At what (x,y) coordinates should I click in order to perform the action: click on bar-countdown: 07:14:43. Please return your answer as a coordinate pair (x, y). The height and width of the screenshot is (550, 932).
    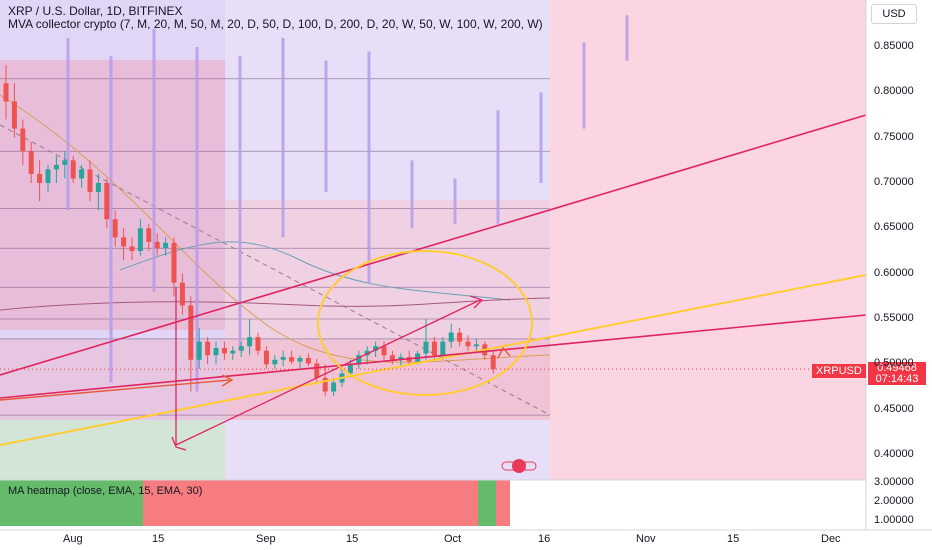
    Looking at the image, I should click on (897, 379).